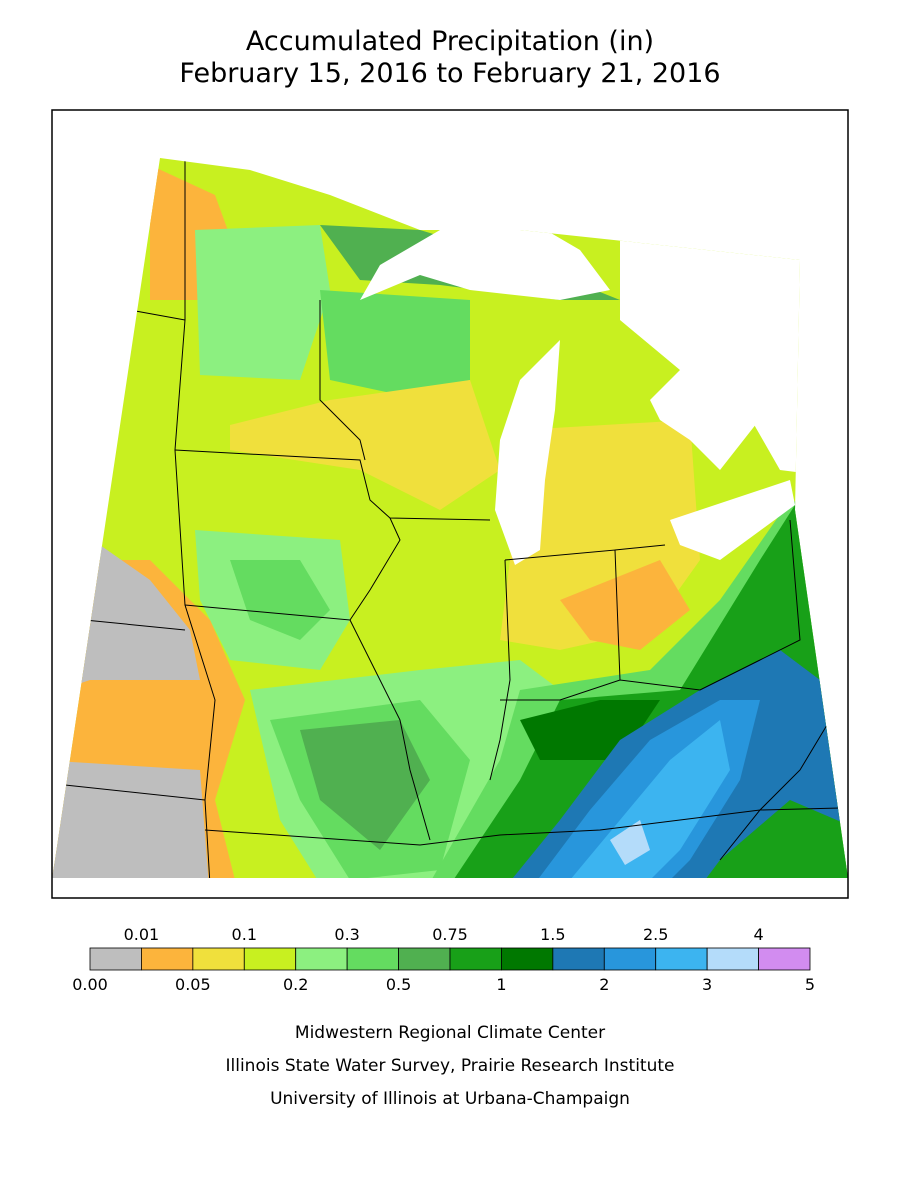 Image resolution: width=900 pixels, height=1200 pixels. What do you see at coordinates (244, 934) in the screenshot?
I see `legend-label: 0.1` at bounding box center [244, 934].